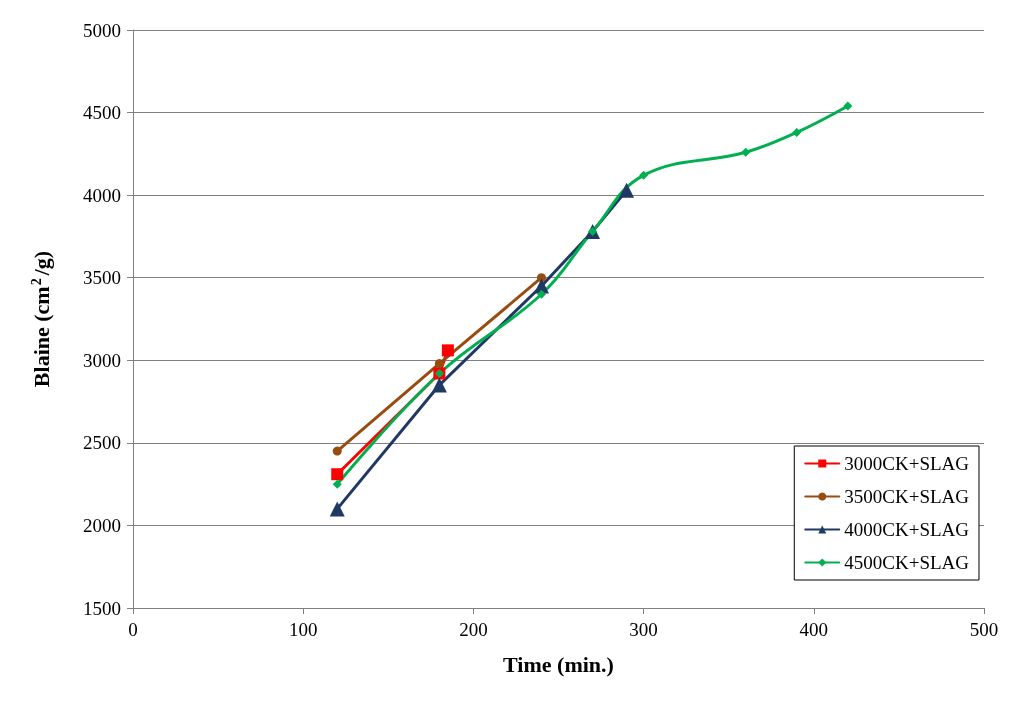 This screenshot has width=1021, height=717. I want to click on y-axis-title: Blaine (cm2/g), so click(41, 319).